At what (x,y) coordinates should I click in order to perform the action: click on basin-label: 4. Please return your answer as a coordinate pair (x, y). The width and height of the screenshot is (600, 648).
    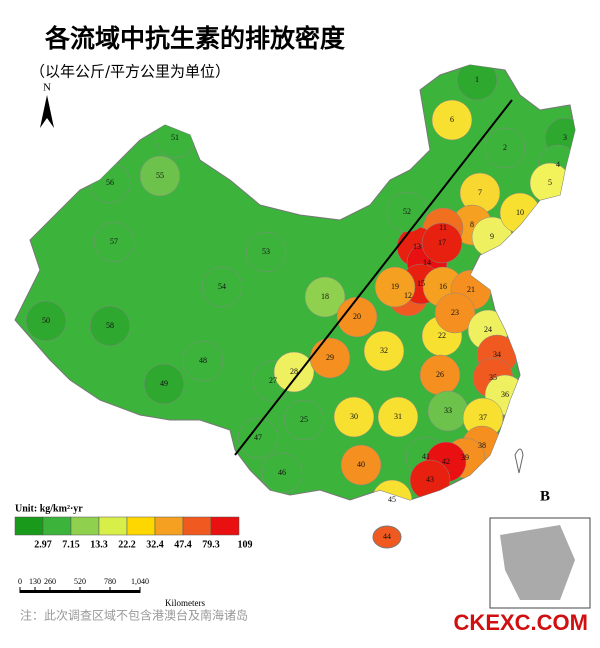
    Looking at the image, I should click on (558, 164).